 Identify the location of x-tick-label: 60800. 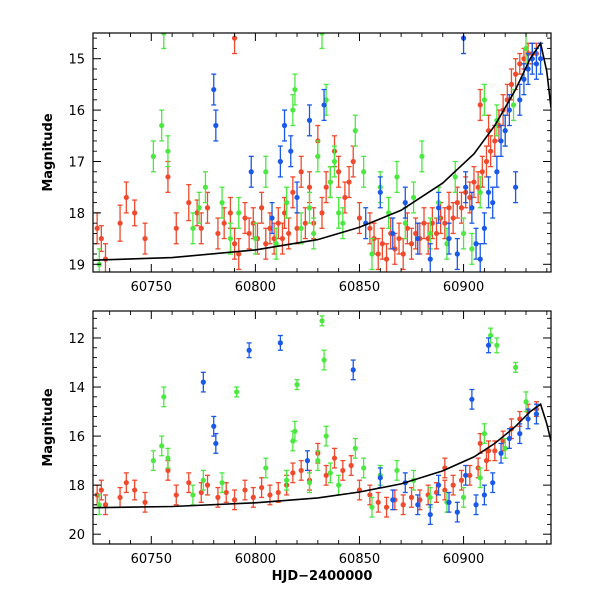
(255, 287).